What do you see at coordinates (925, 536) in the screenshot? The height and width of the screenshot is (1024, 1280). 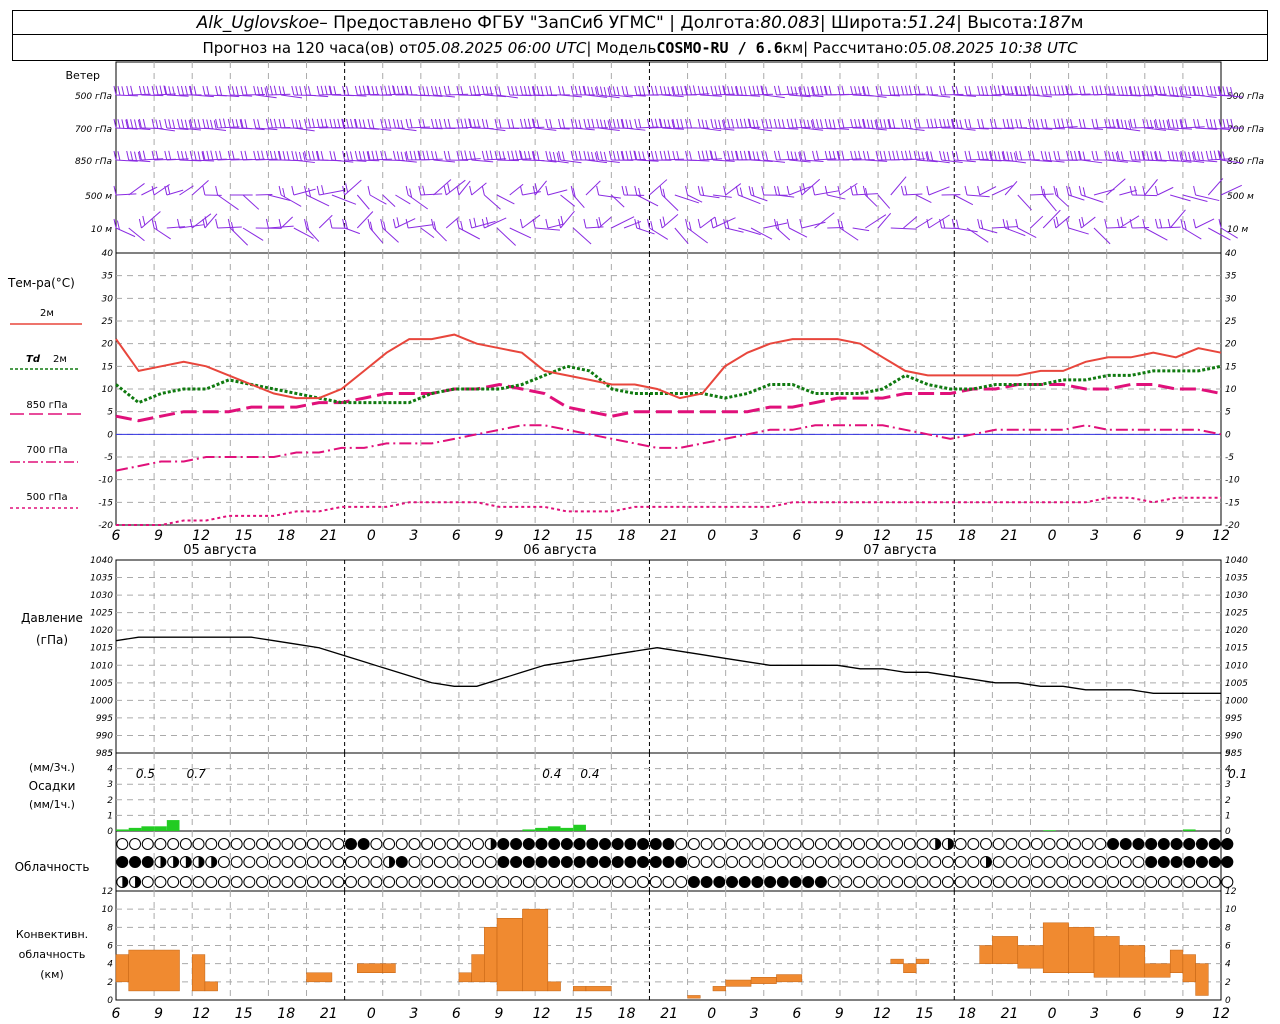 I see `x-tick-label-top: 15` at bounding box center [925, 536].